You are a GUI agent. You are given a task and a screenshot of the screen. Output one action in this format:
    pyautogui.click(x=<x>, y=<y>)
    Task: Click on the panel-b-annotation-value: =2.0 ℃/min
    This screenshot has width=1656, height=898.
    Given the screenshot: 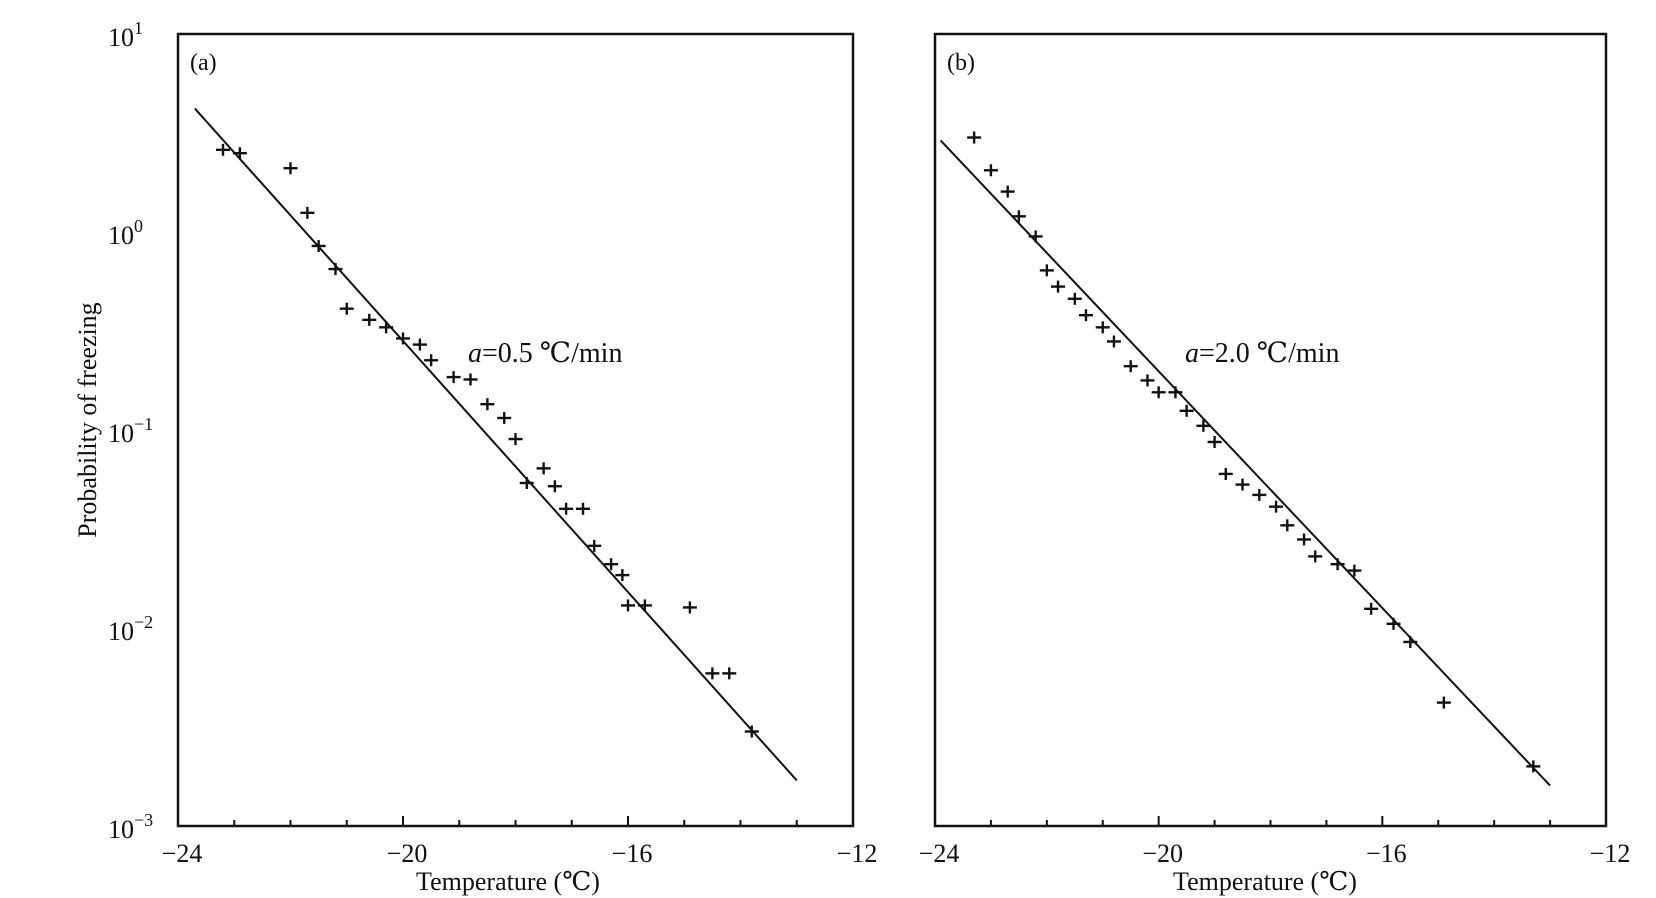 What is the action you would take?
    pyautogui.click(x=1269, y=353)
    